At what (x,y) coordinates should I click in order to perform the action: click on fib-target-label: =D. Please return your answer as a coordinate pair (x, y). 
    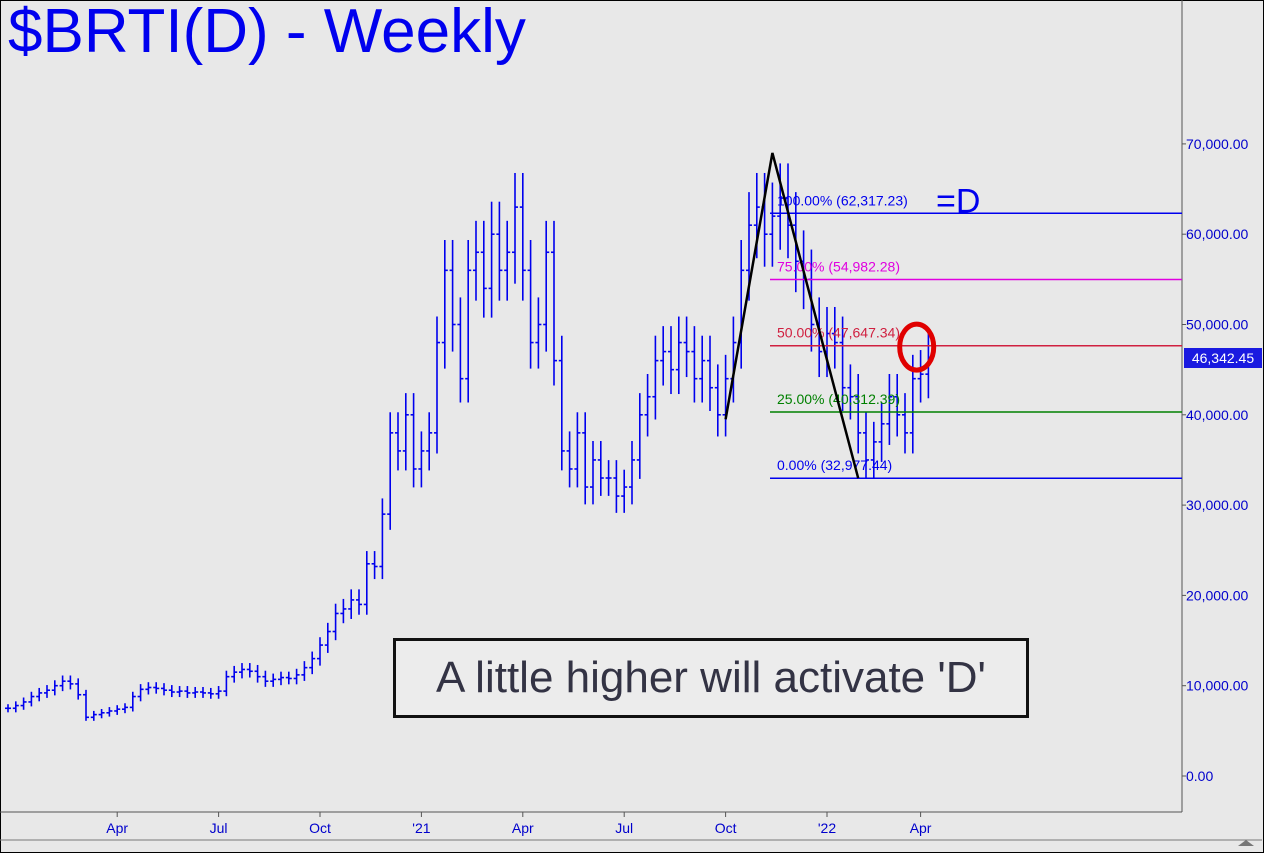
    Looking at the image, I should click on (958, 201).